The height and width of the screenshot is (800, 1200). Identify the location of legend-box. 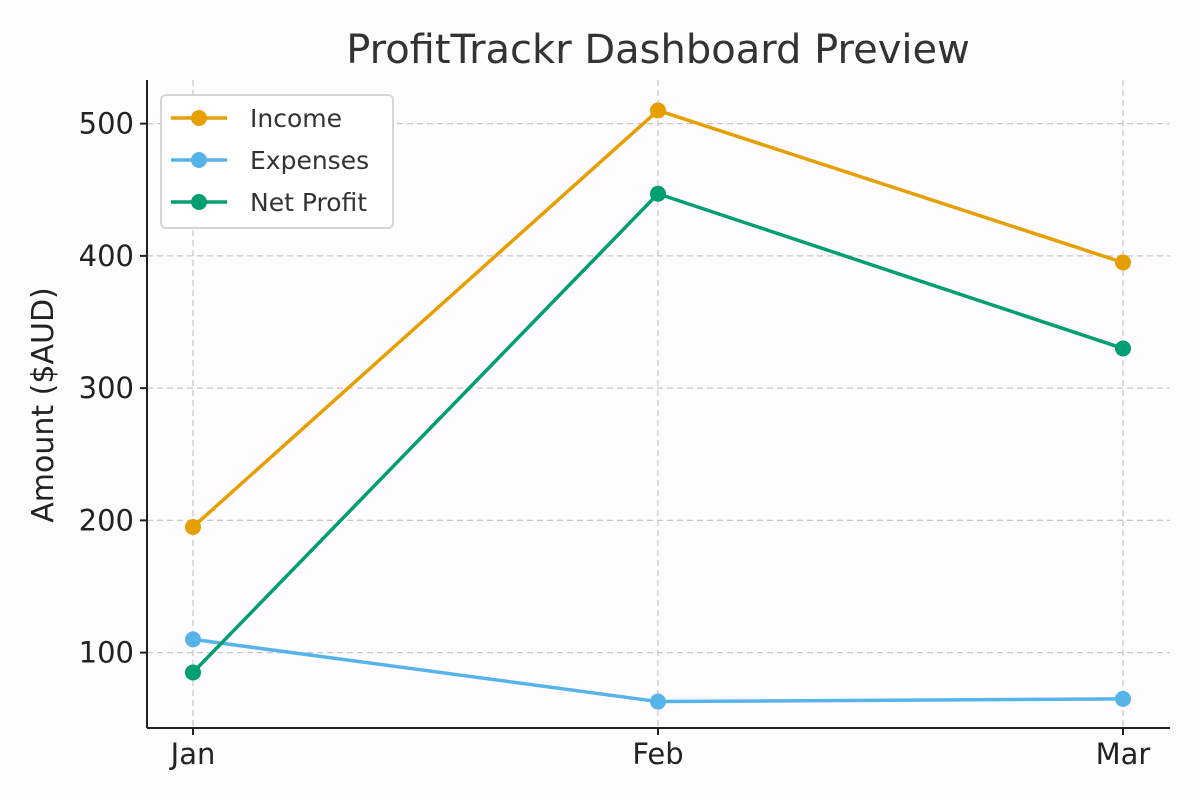
(277, 161).